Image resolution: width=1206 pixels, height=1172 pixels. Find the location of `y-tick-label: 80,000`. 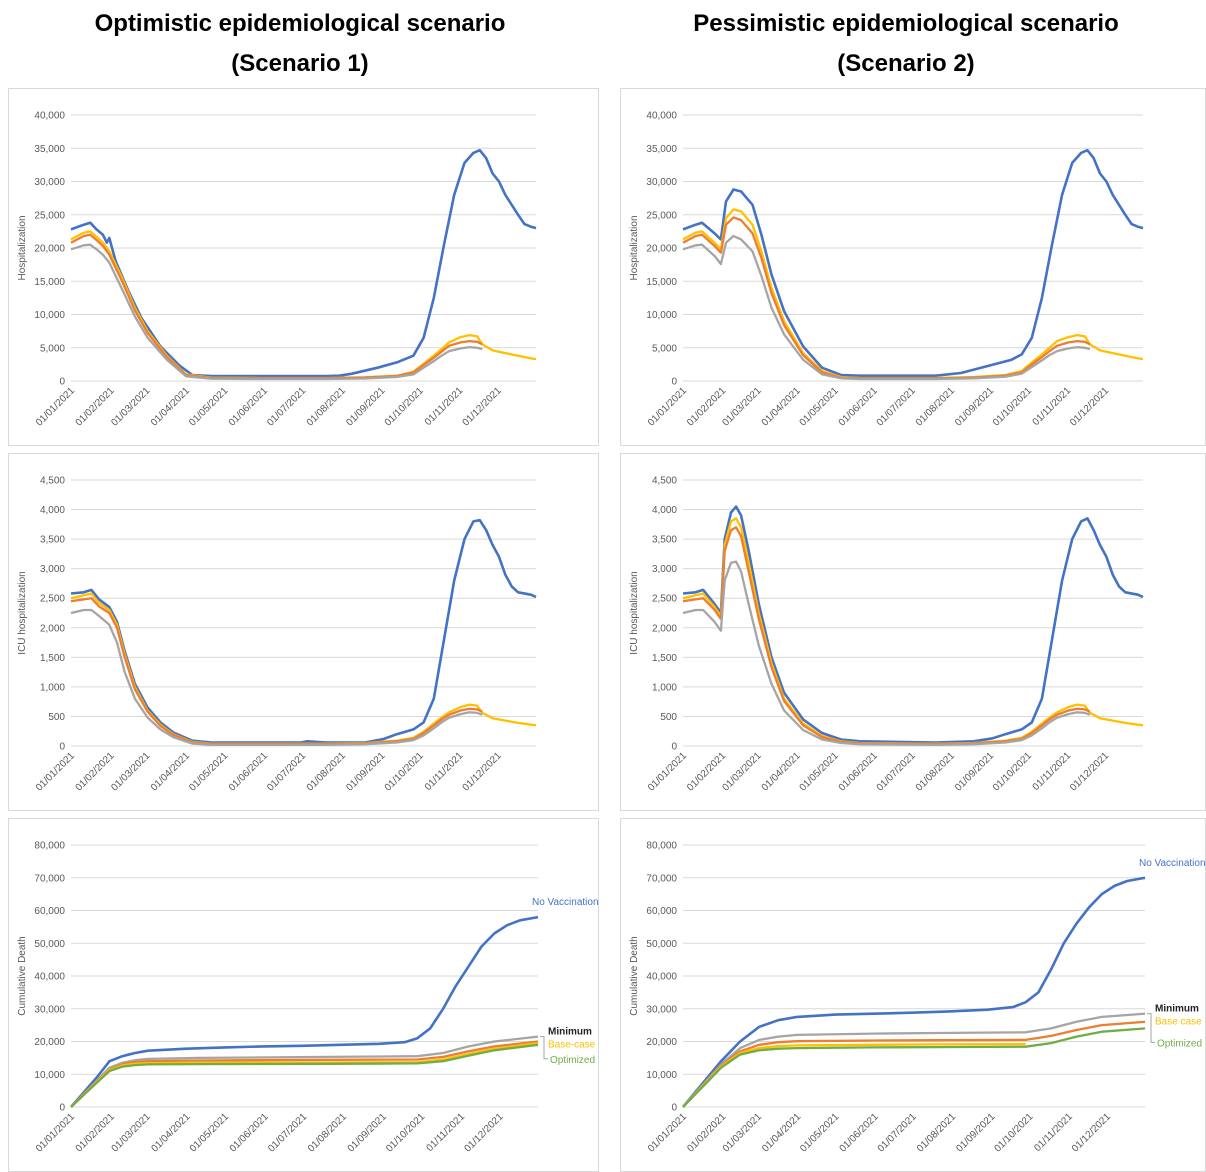

y-tick-label: 80,000 is located at coordinates (49, 846).